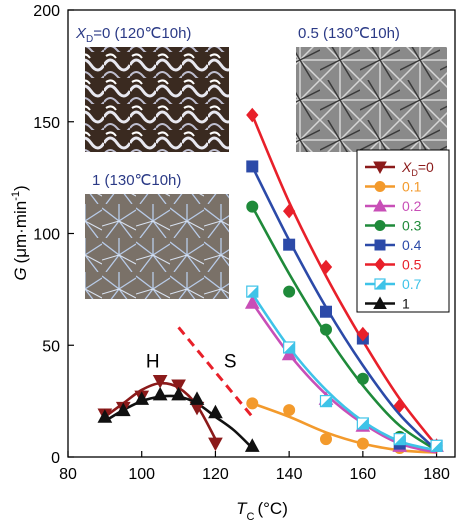  Describe the element at coordinates (412, 265) in the screenshot. I see `legend-label-0.5: 0.5` at that location.